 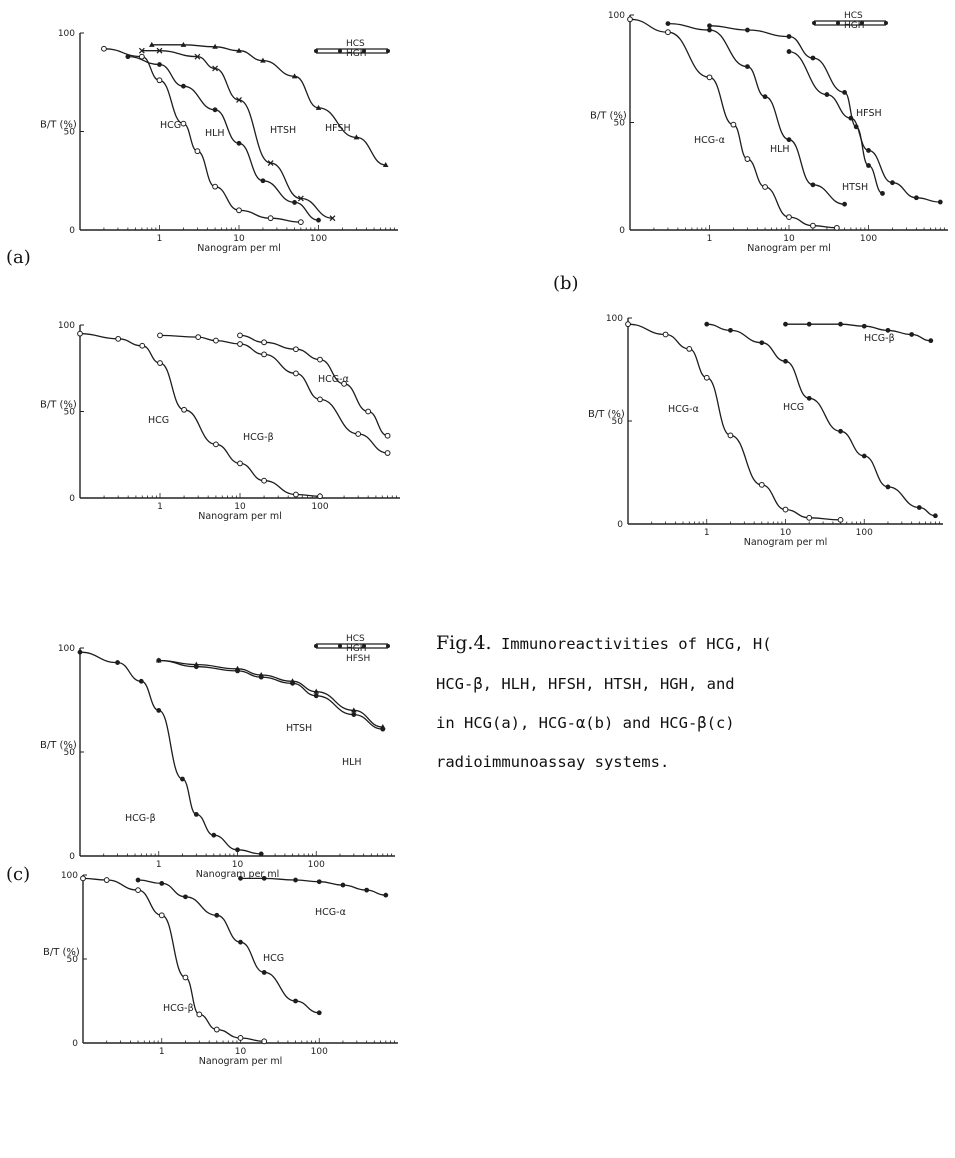 What do you see at coordinates (18, 257) in the screenshot?
I see `panel-label-a: (a)` at bounding box center [18, 257].